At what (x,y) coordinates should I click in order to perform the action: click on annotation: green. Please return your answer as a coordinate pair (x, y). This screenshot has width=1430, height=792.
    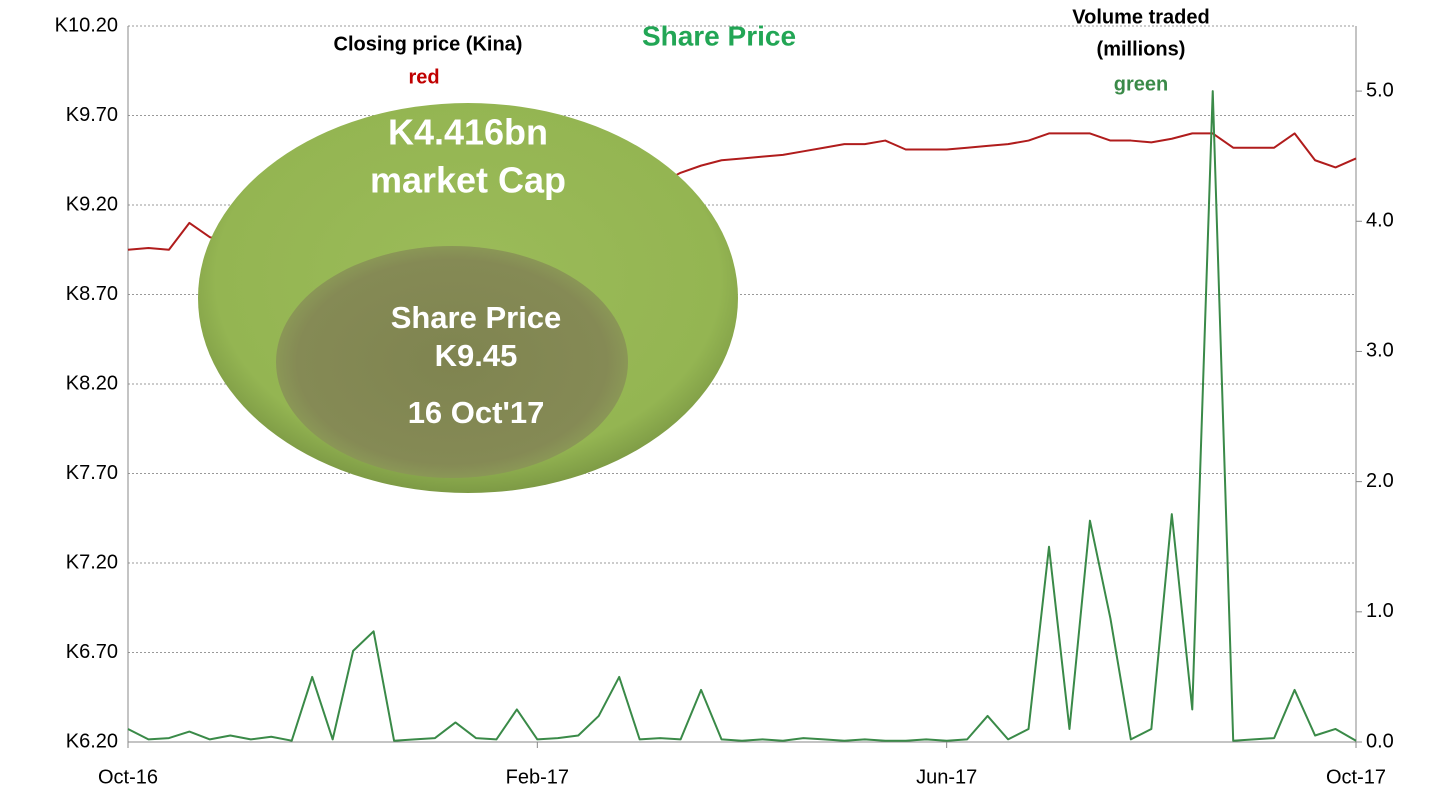
    Looking at the image, I should click on (1141, 84).